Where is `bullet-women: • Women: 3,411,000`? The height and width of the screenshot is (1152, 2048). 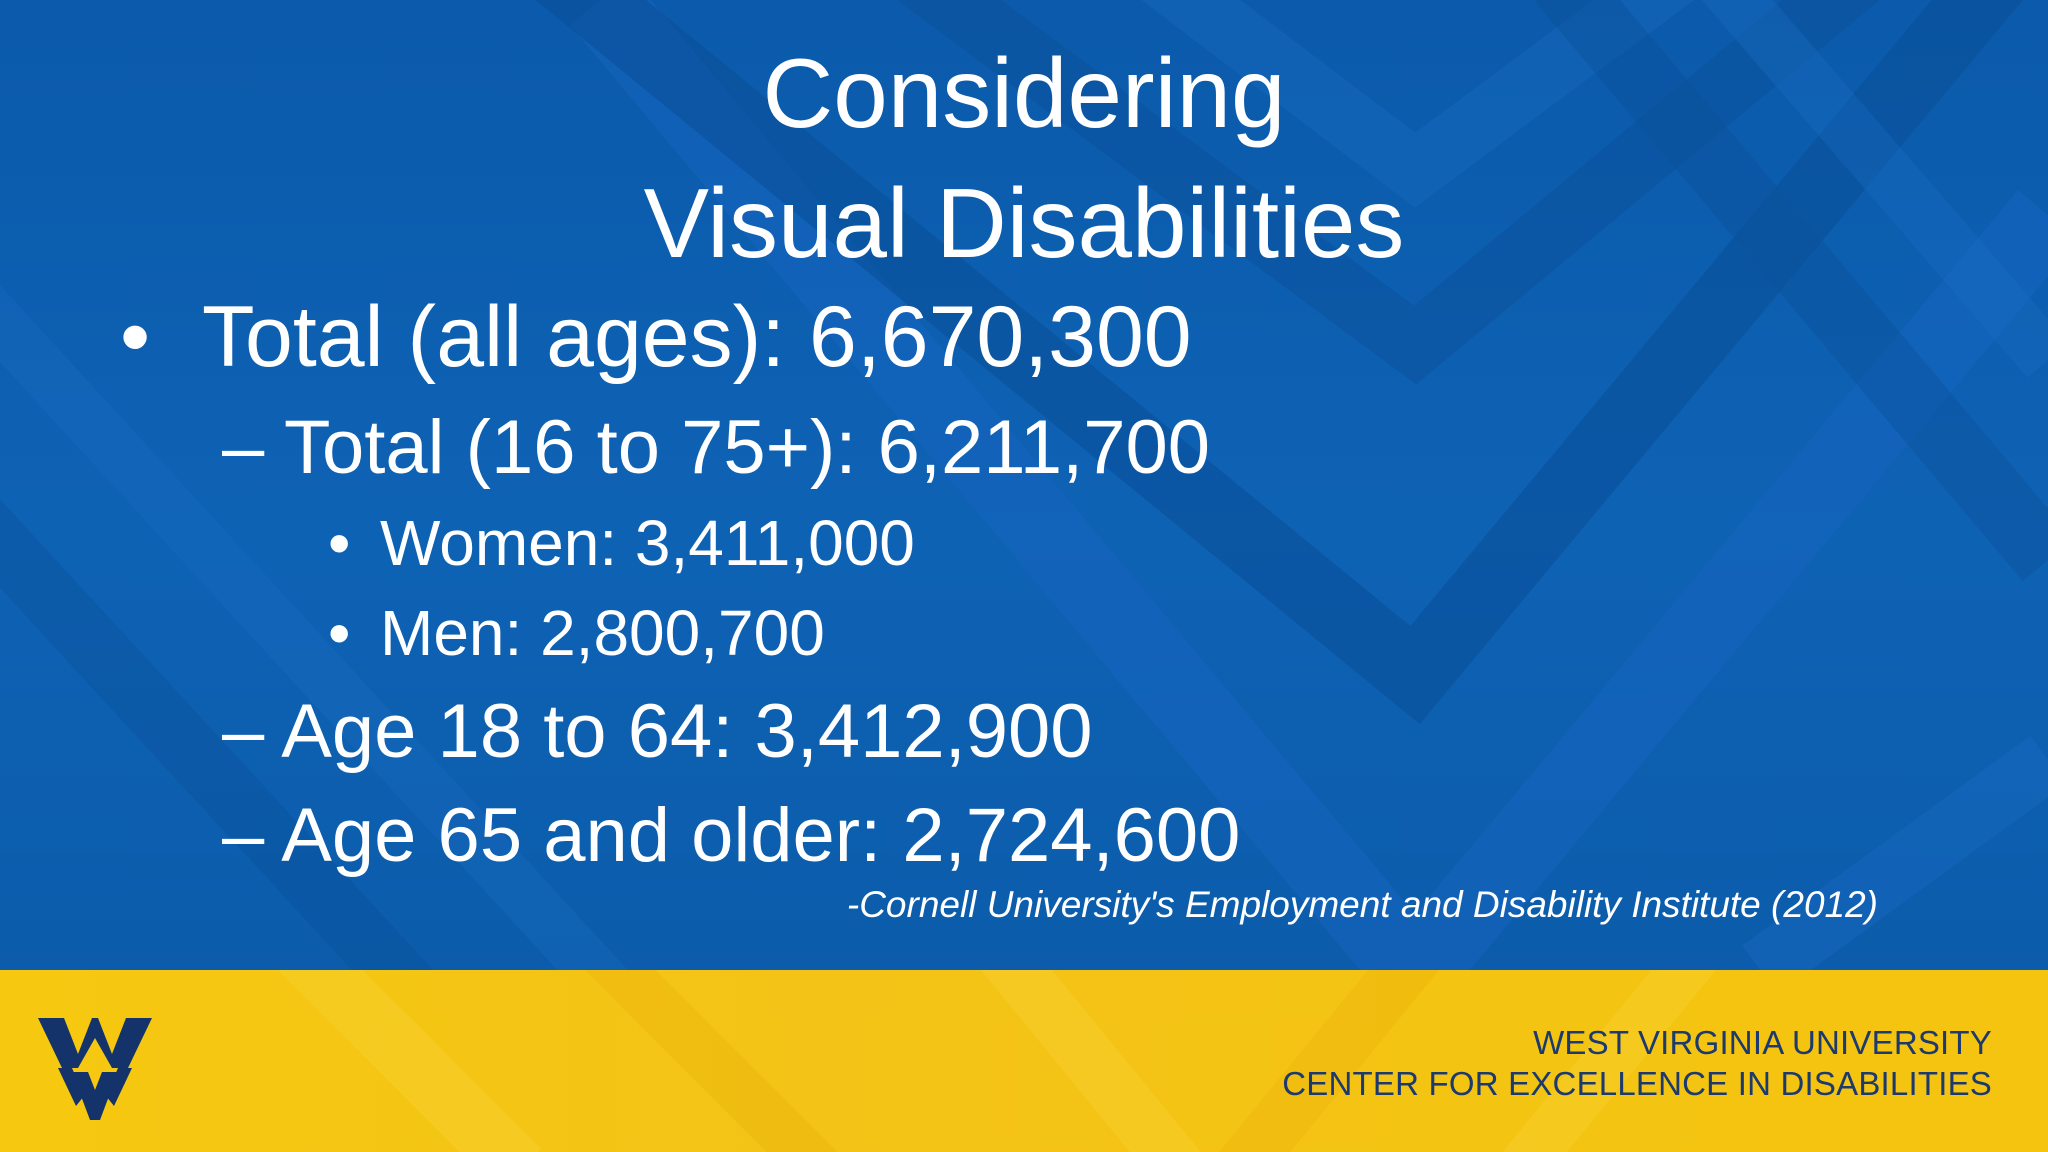
bullet-women: • Women: 3,411,000 is located at coordinates (621, 543).